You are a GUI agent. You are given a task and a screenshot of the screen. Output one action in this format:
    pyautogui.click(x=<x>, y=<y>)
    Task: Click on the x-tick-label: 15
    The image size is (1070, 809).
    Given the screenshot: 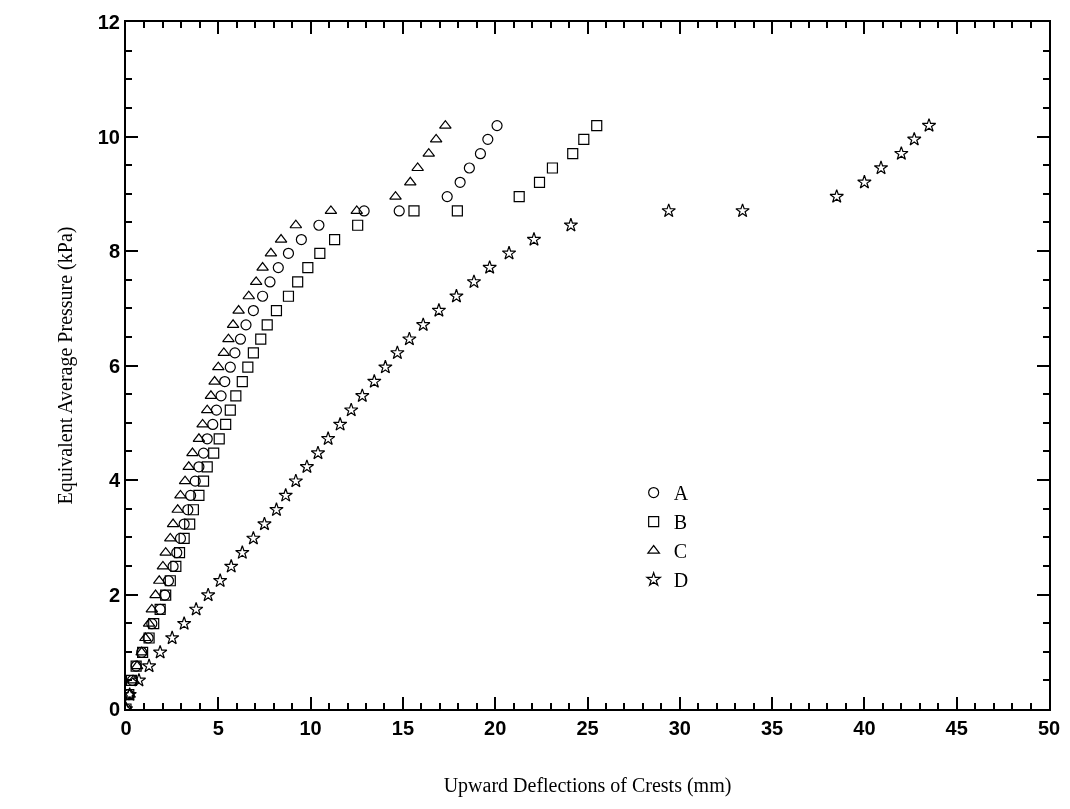 What is the action you would take?
    pyautogui.click(x=403, y=728)
    